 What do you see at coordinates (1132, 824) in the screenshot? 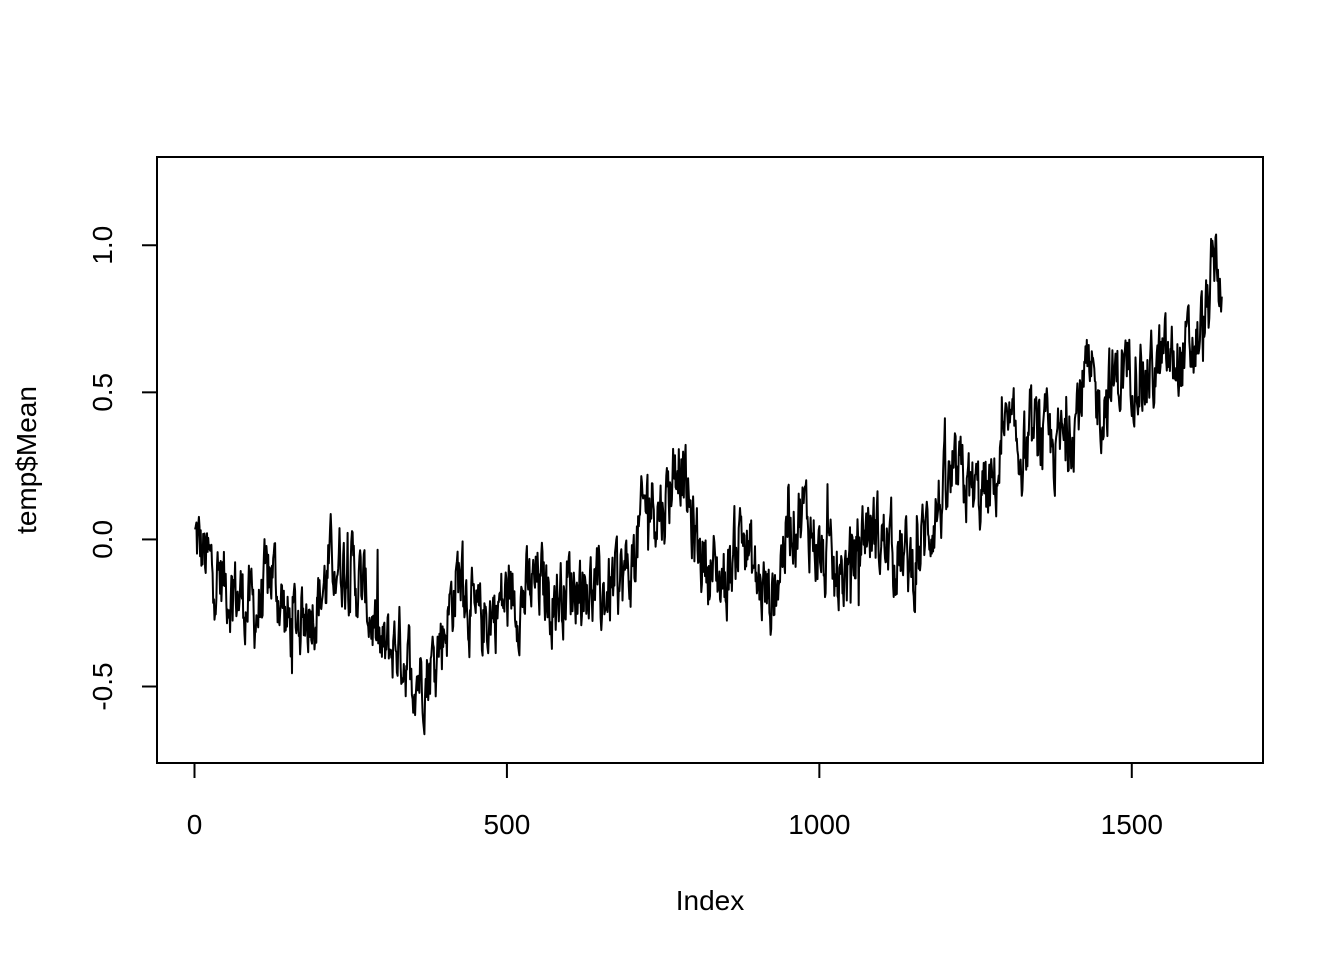
I see `x-tick-label: 1500` at bounding box center [1132, 824].